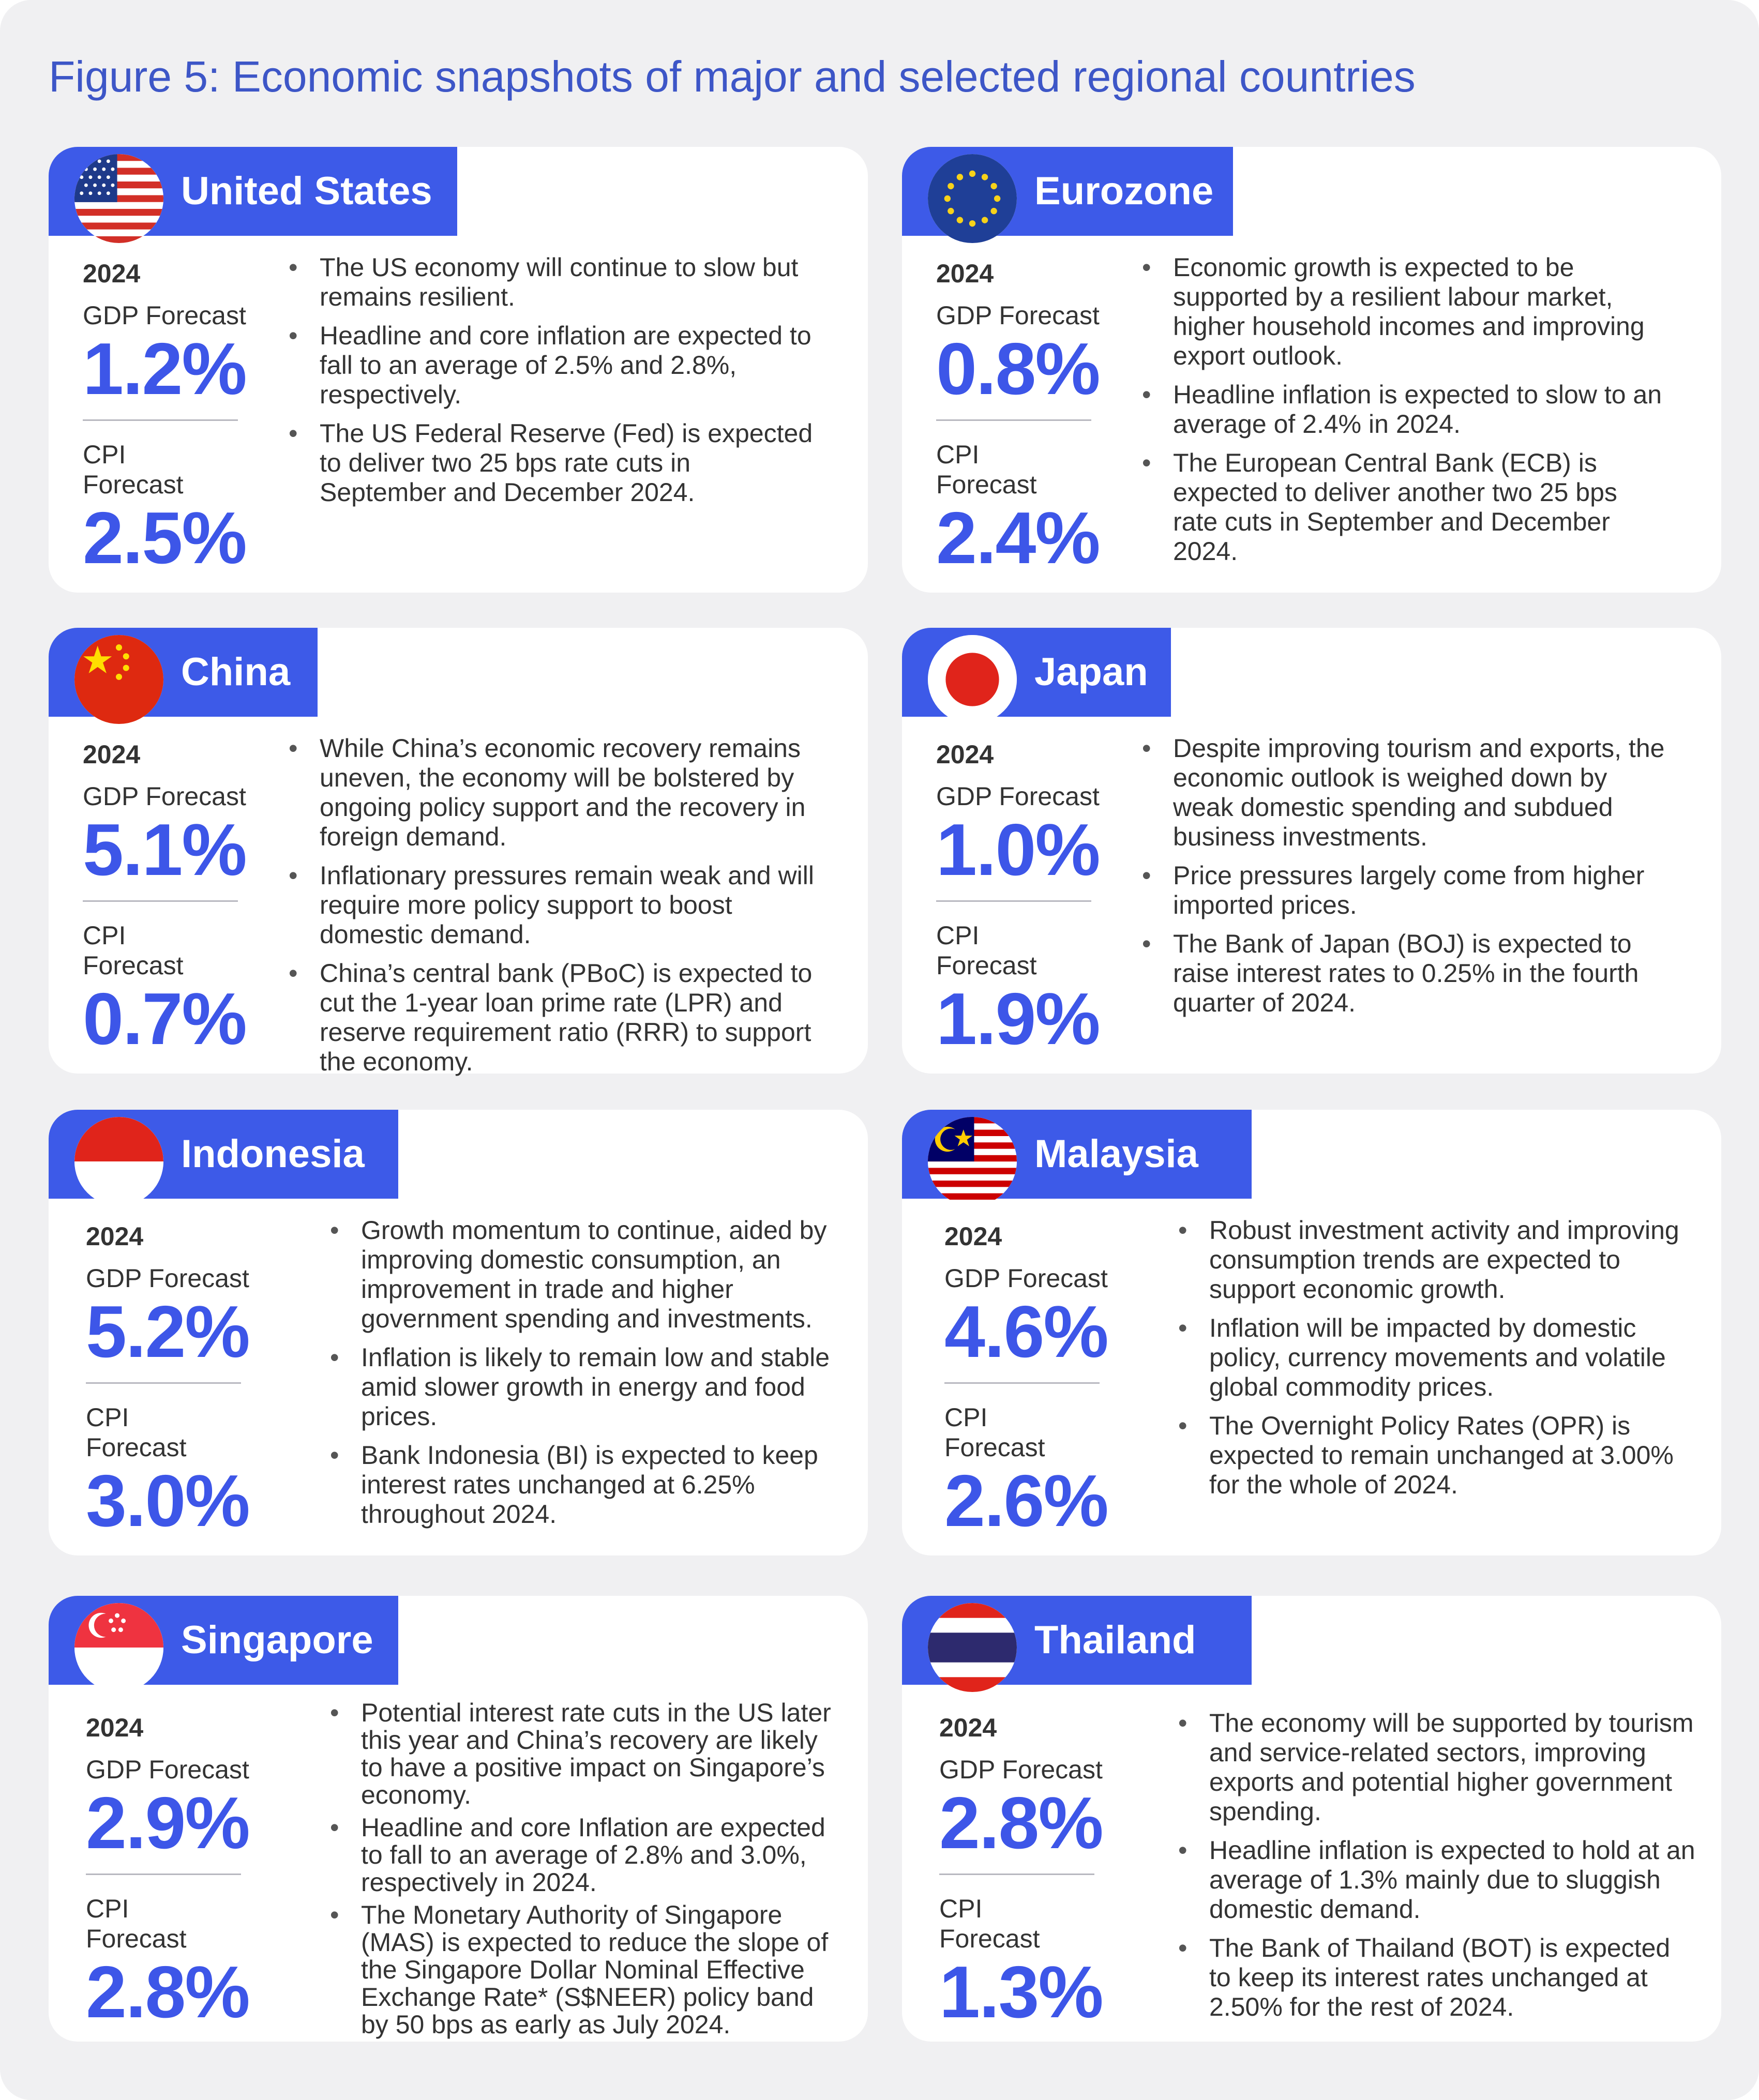 This screenshot has width=1759, height=2100. Describe the element at coordinates (972, 198) in the screenshot. I see `eu-flag-icon` at that location.